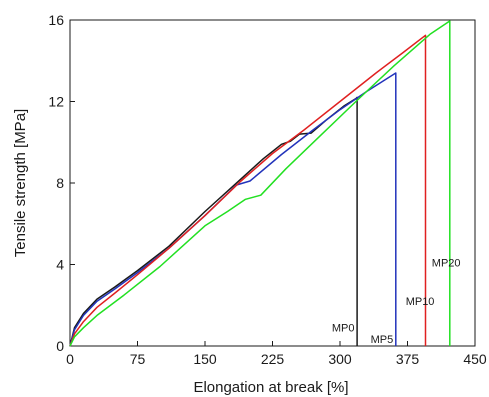  What do you see at coordinates (60, 265) in the screenshot?
I see `y-tick-label: 4` at bounding box center [60, 265].